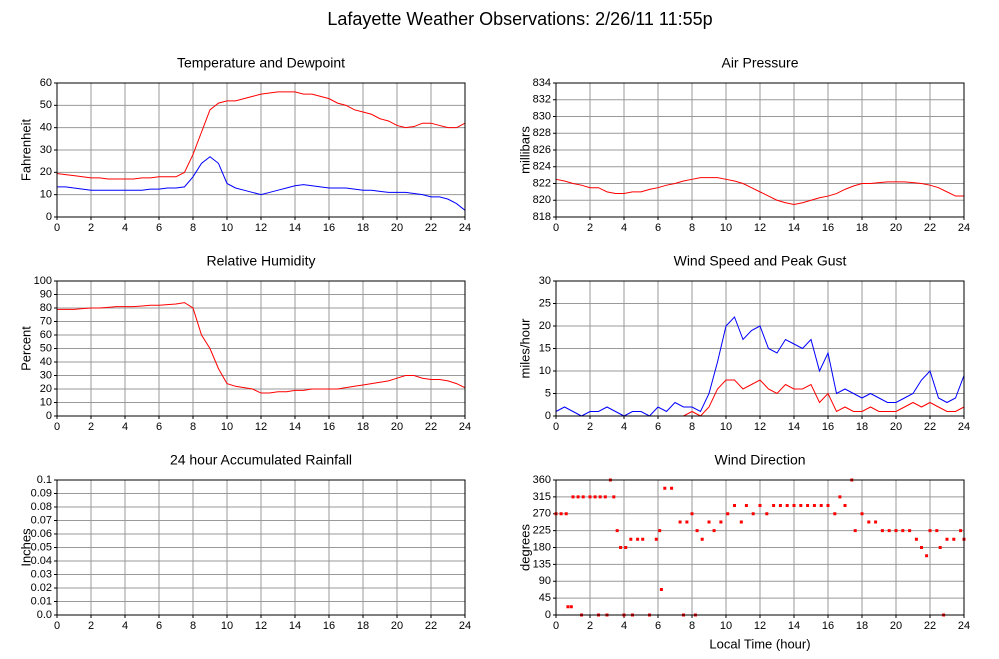  I want to click on x-tick-label: 12, so click(760, 427).